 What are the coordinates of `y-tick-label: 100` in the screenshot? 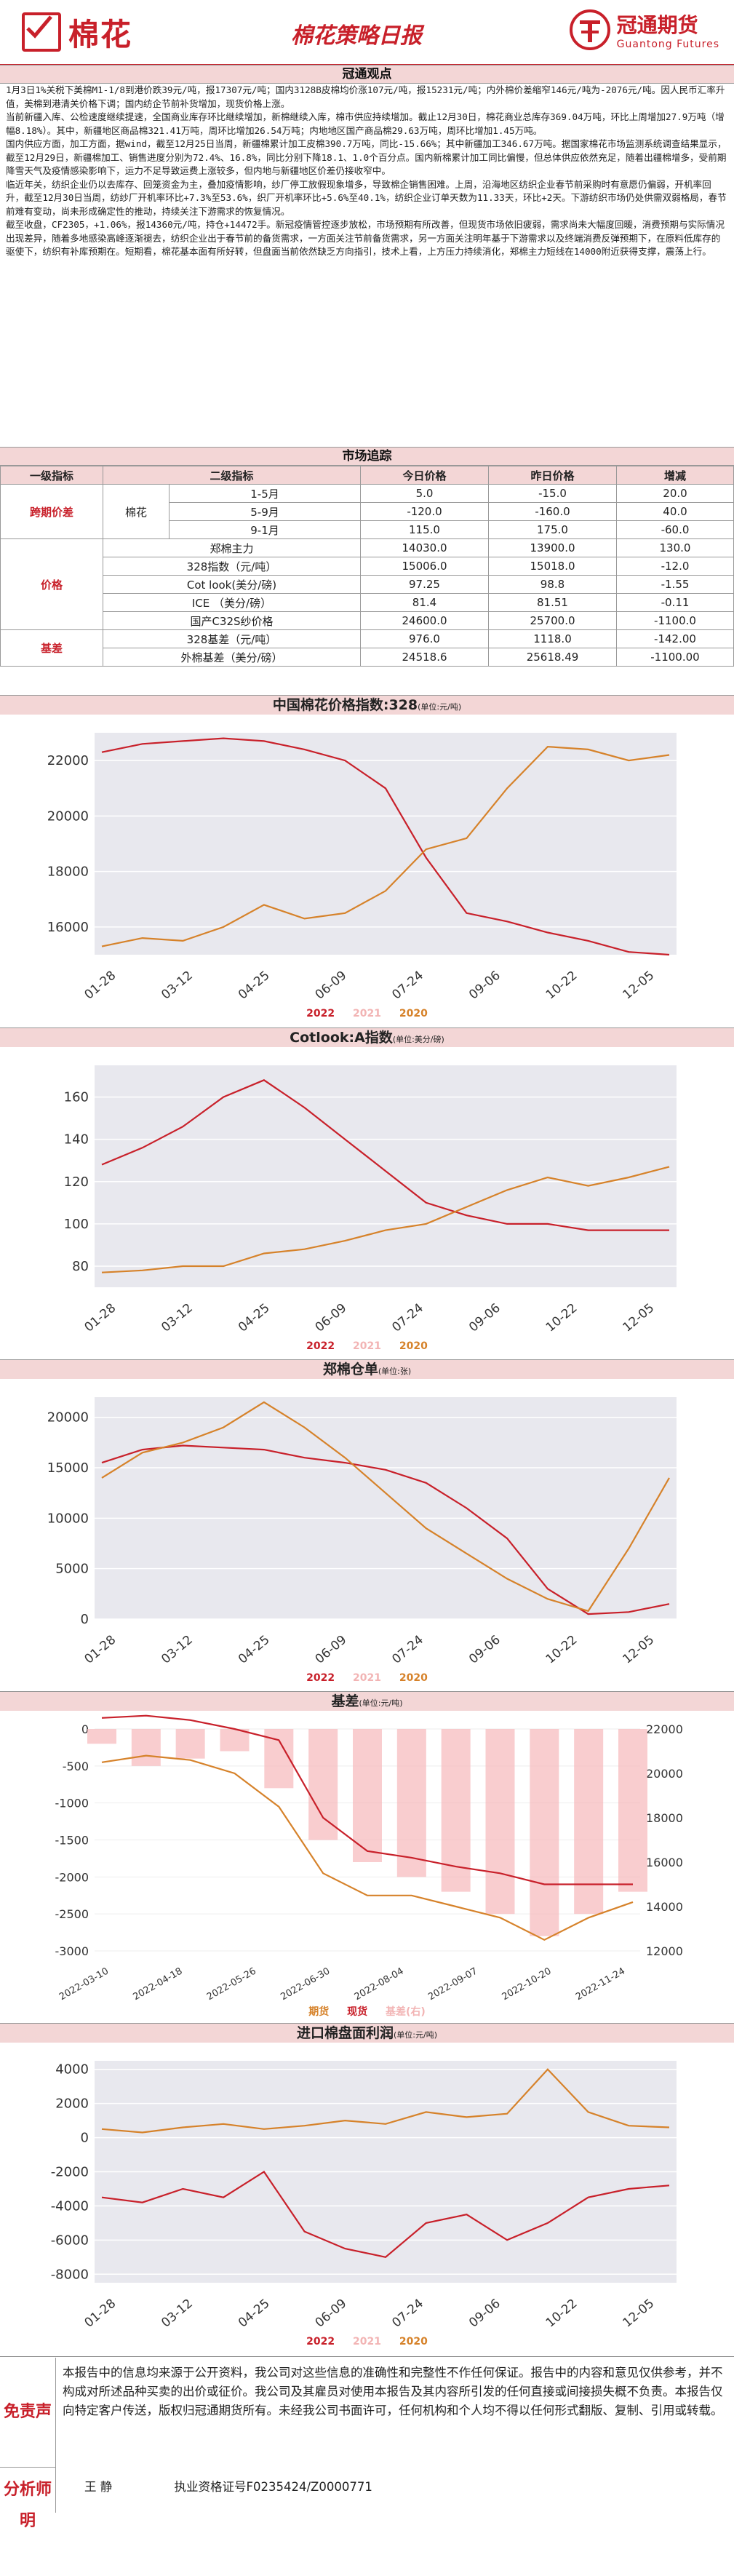 It's located at (76, 1224).